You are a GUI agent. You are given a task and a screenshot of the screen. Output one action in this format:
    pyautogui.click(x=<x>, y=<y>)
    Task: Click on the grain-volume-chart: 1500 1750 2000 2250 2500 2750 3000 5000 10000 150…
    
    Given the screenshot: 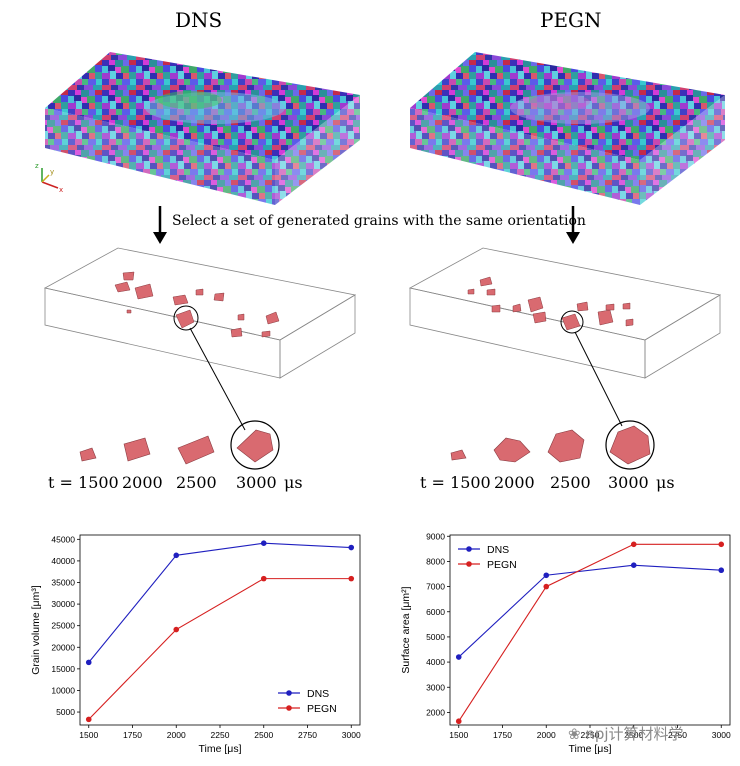 What is the action you would take?
    pyautogui.click(x=195, y=644)
    